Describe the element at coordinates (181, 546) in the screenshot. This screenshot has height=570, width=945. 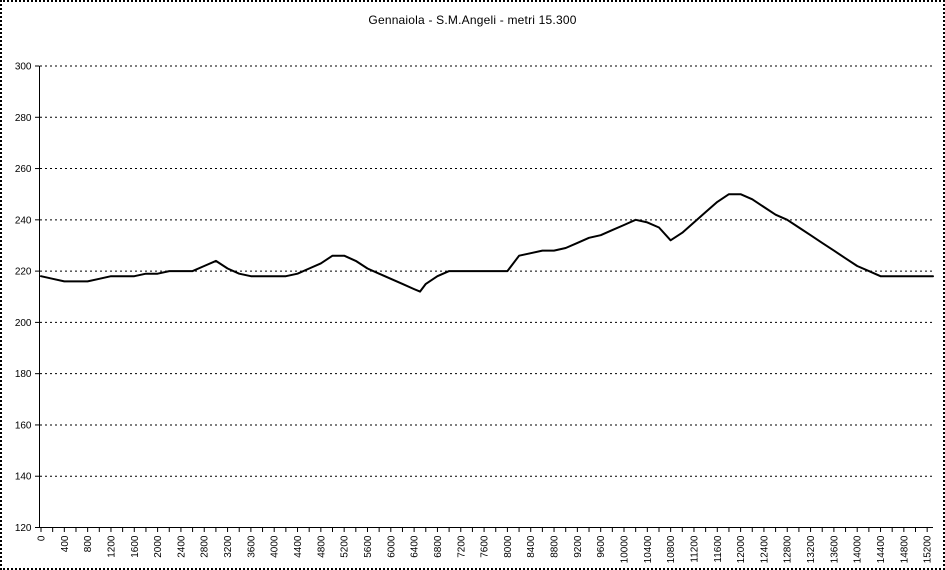
I see `x-axis-label-2400: 2400` at that location.